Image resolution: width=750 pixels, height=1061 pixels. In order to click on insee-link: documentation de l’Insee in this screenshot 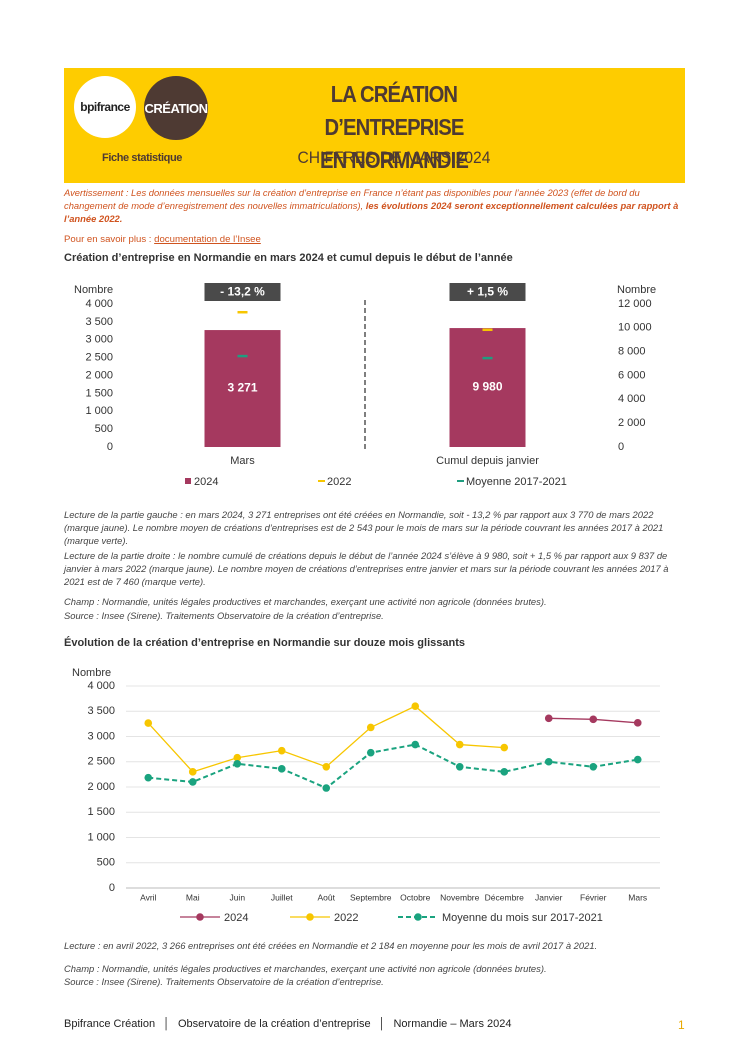, I will do `click(207, 239)`.